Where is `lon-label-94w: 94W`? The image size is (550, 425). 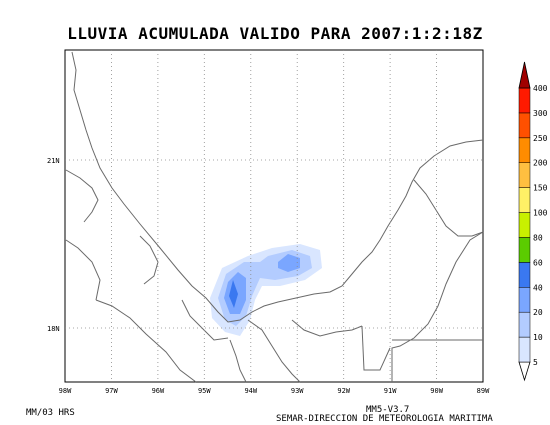 lon-label-94w: 94W is located at coordinates (250, 391).